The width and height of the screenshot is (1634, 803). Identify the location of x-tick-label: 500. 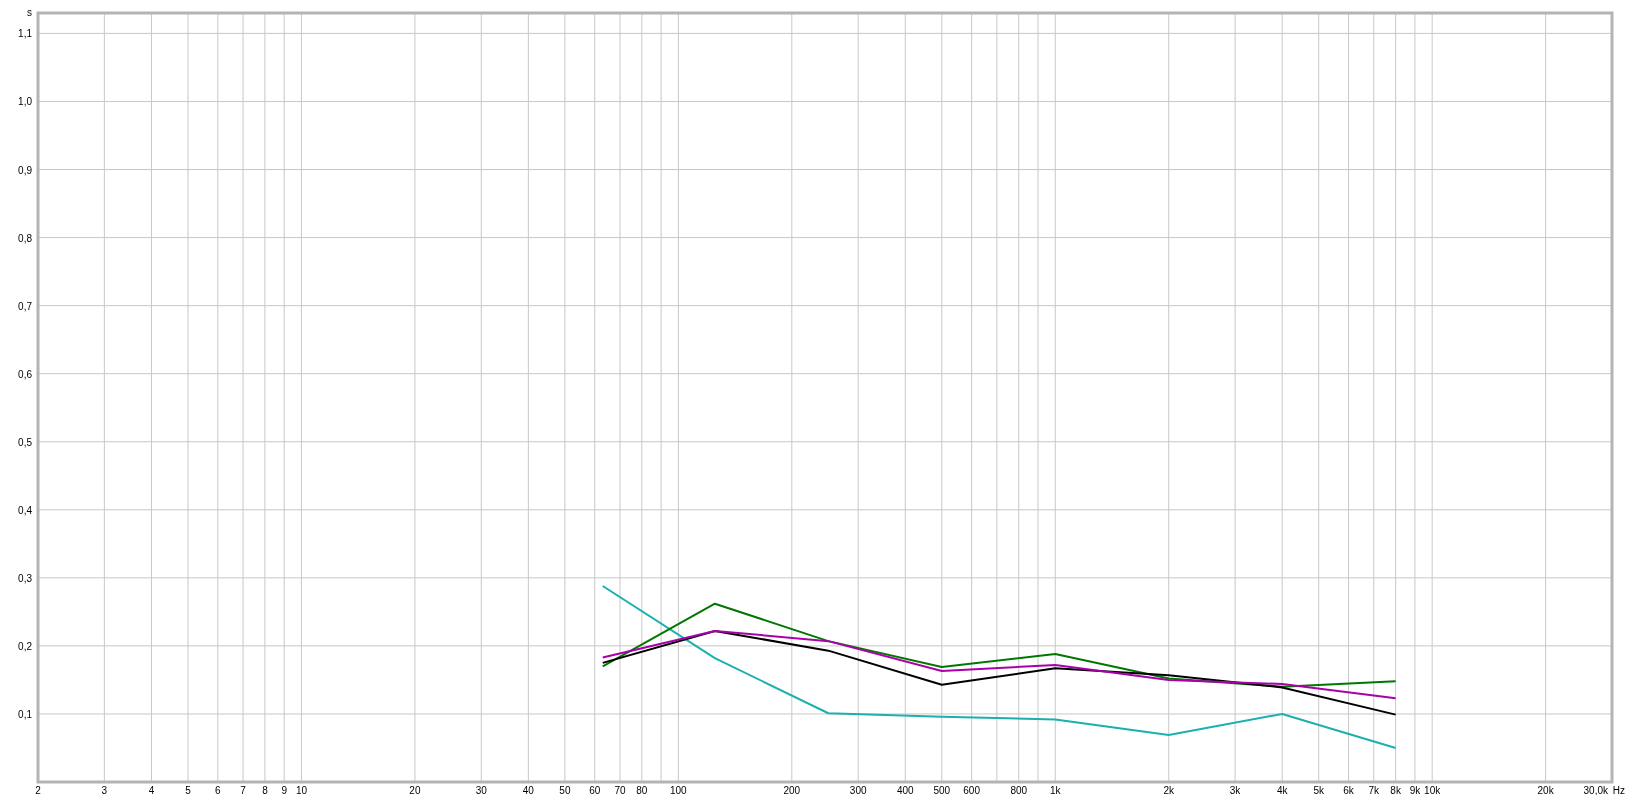
(942, 790).